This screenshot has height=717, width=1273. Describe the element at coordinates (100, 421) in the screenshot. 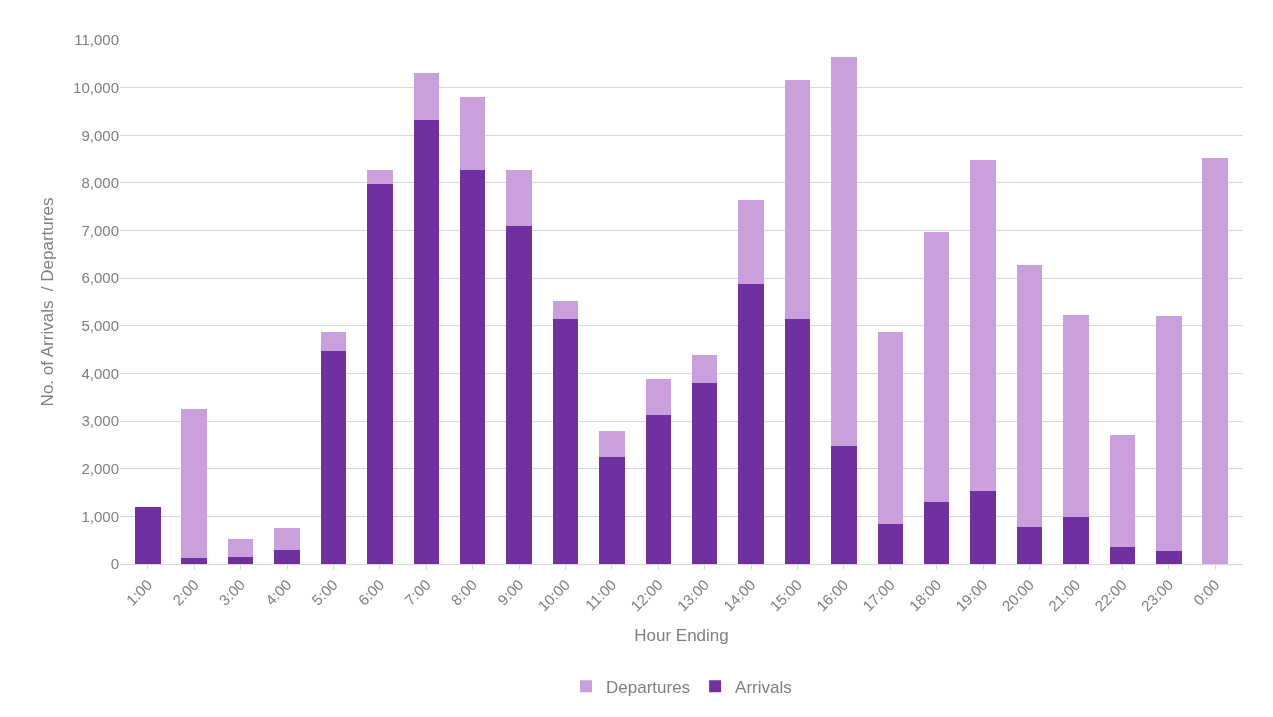

I see `y-tick-label: 3,000` at that location.